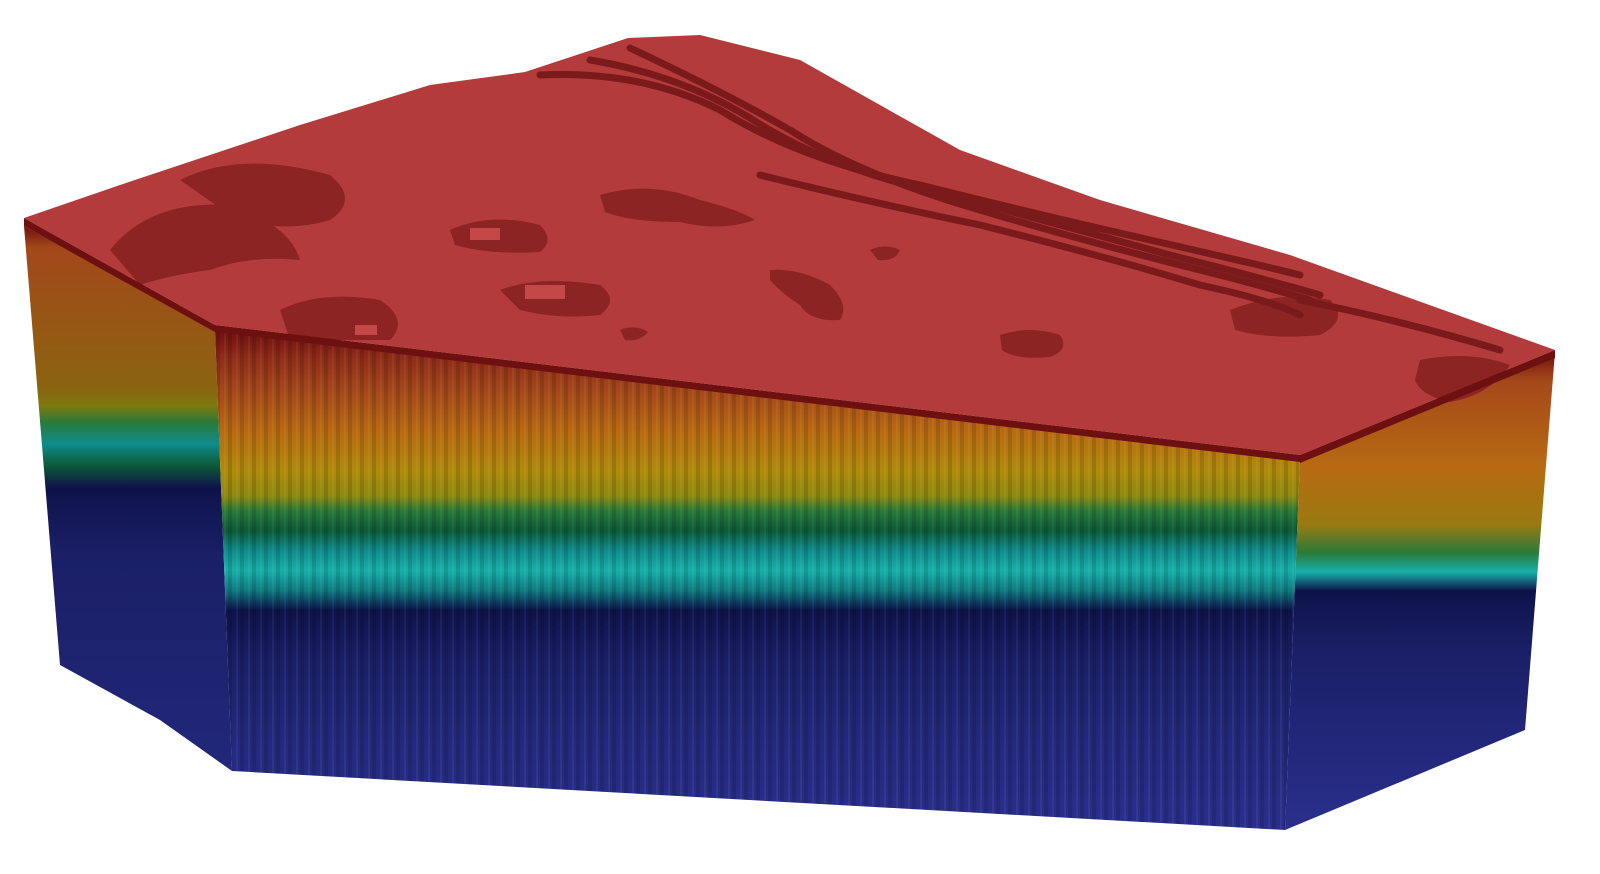 This screenshot has width=1600, height=874. I want to click on right-top-rim, so click(1427, 406).